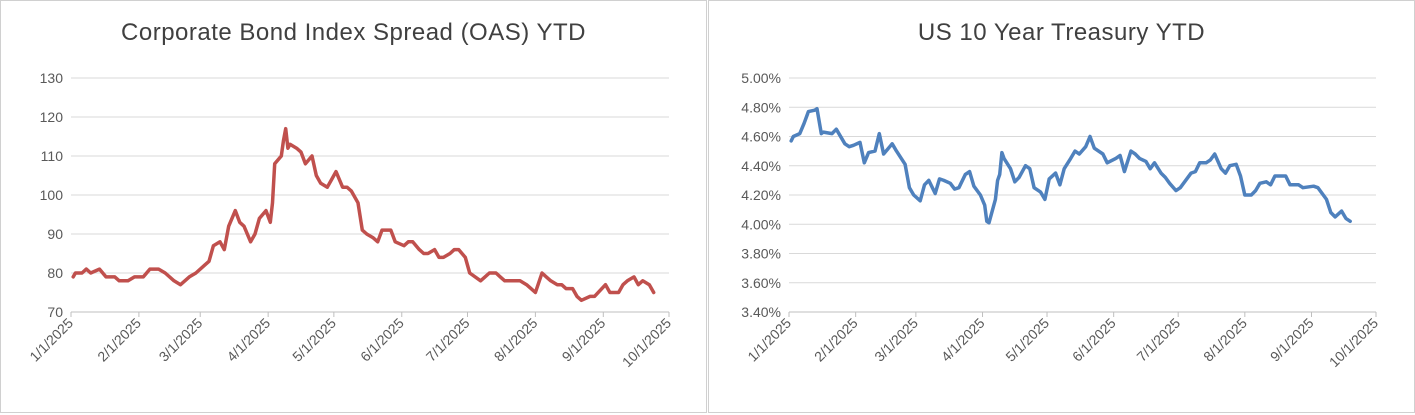 The height and width of the screenshot is (415, 1415). What do you see at coordinates (761, 107) in the screenshot?
I see `y-tick-label: 4.80%` at bounding box center [761, 107].